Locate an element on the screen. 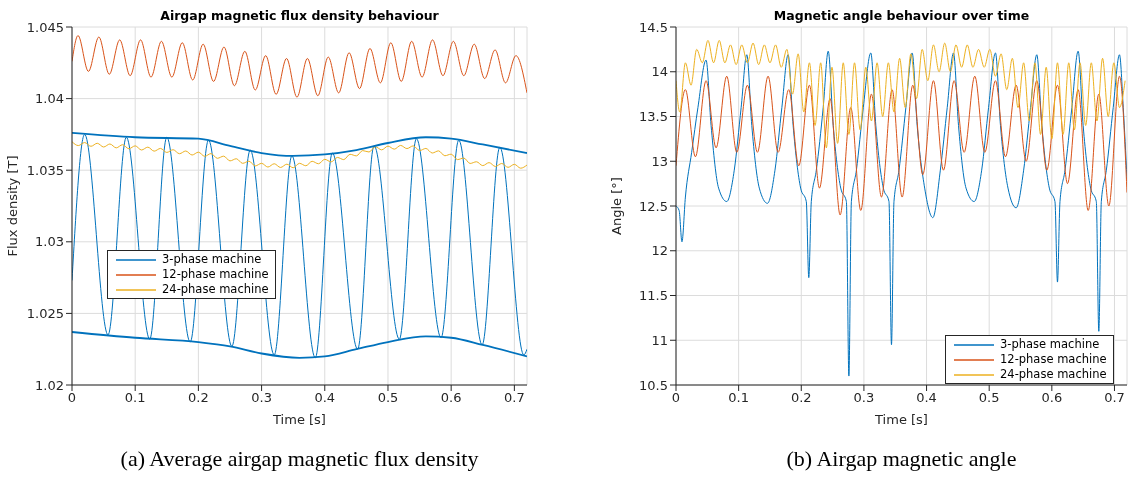  y-tick-label: 12.5 is located at coordinates (653, 206).